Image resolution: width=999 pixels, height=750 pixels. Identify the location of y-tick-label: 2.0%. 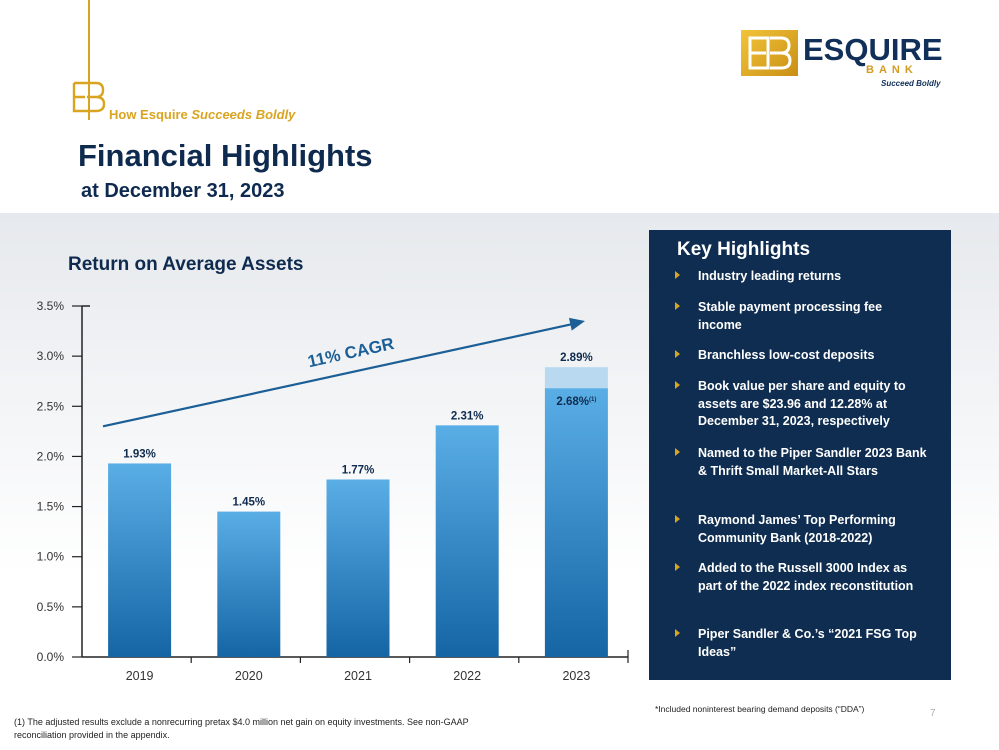
(51, 456).